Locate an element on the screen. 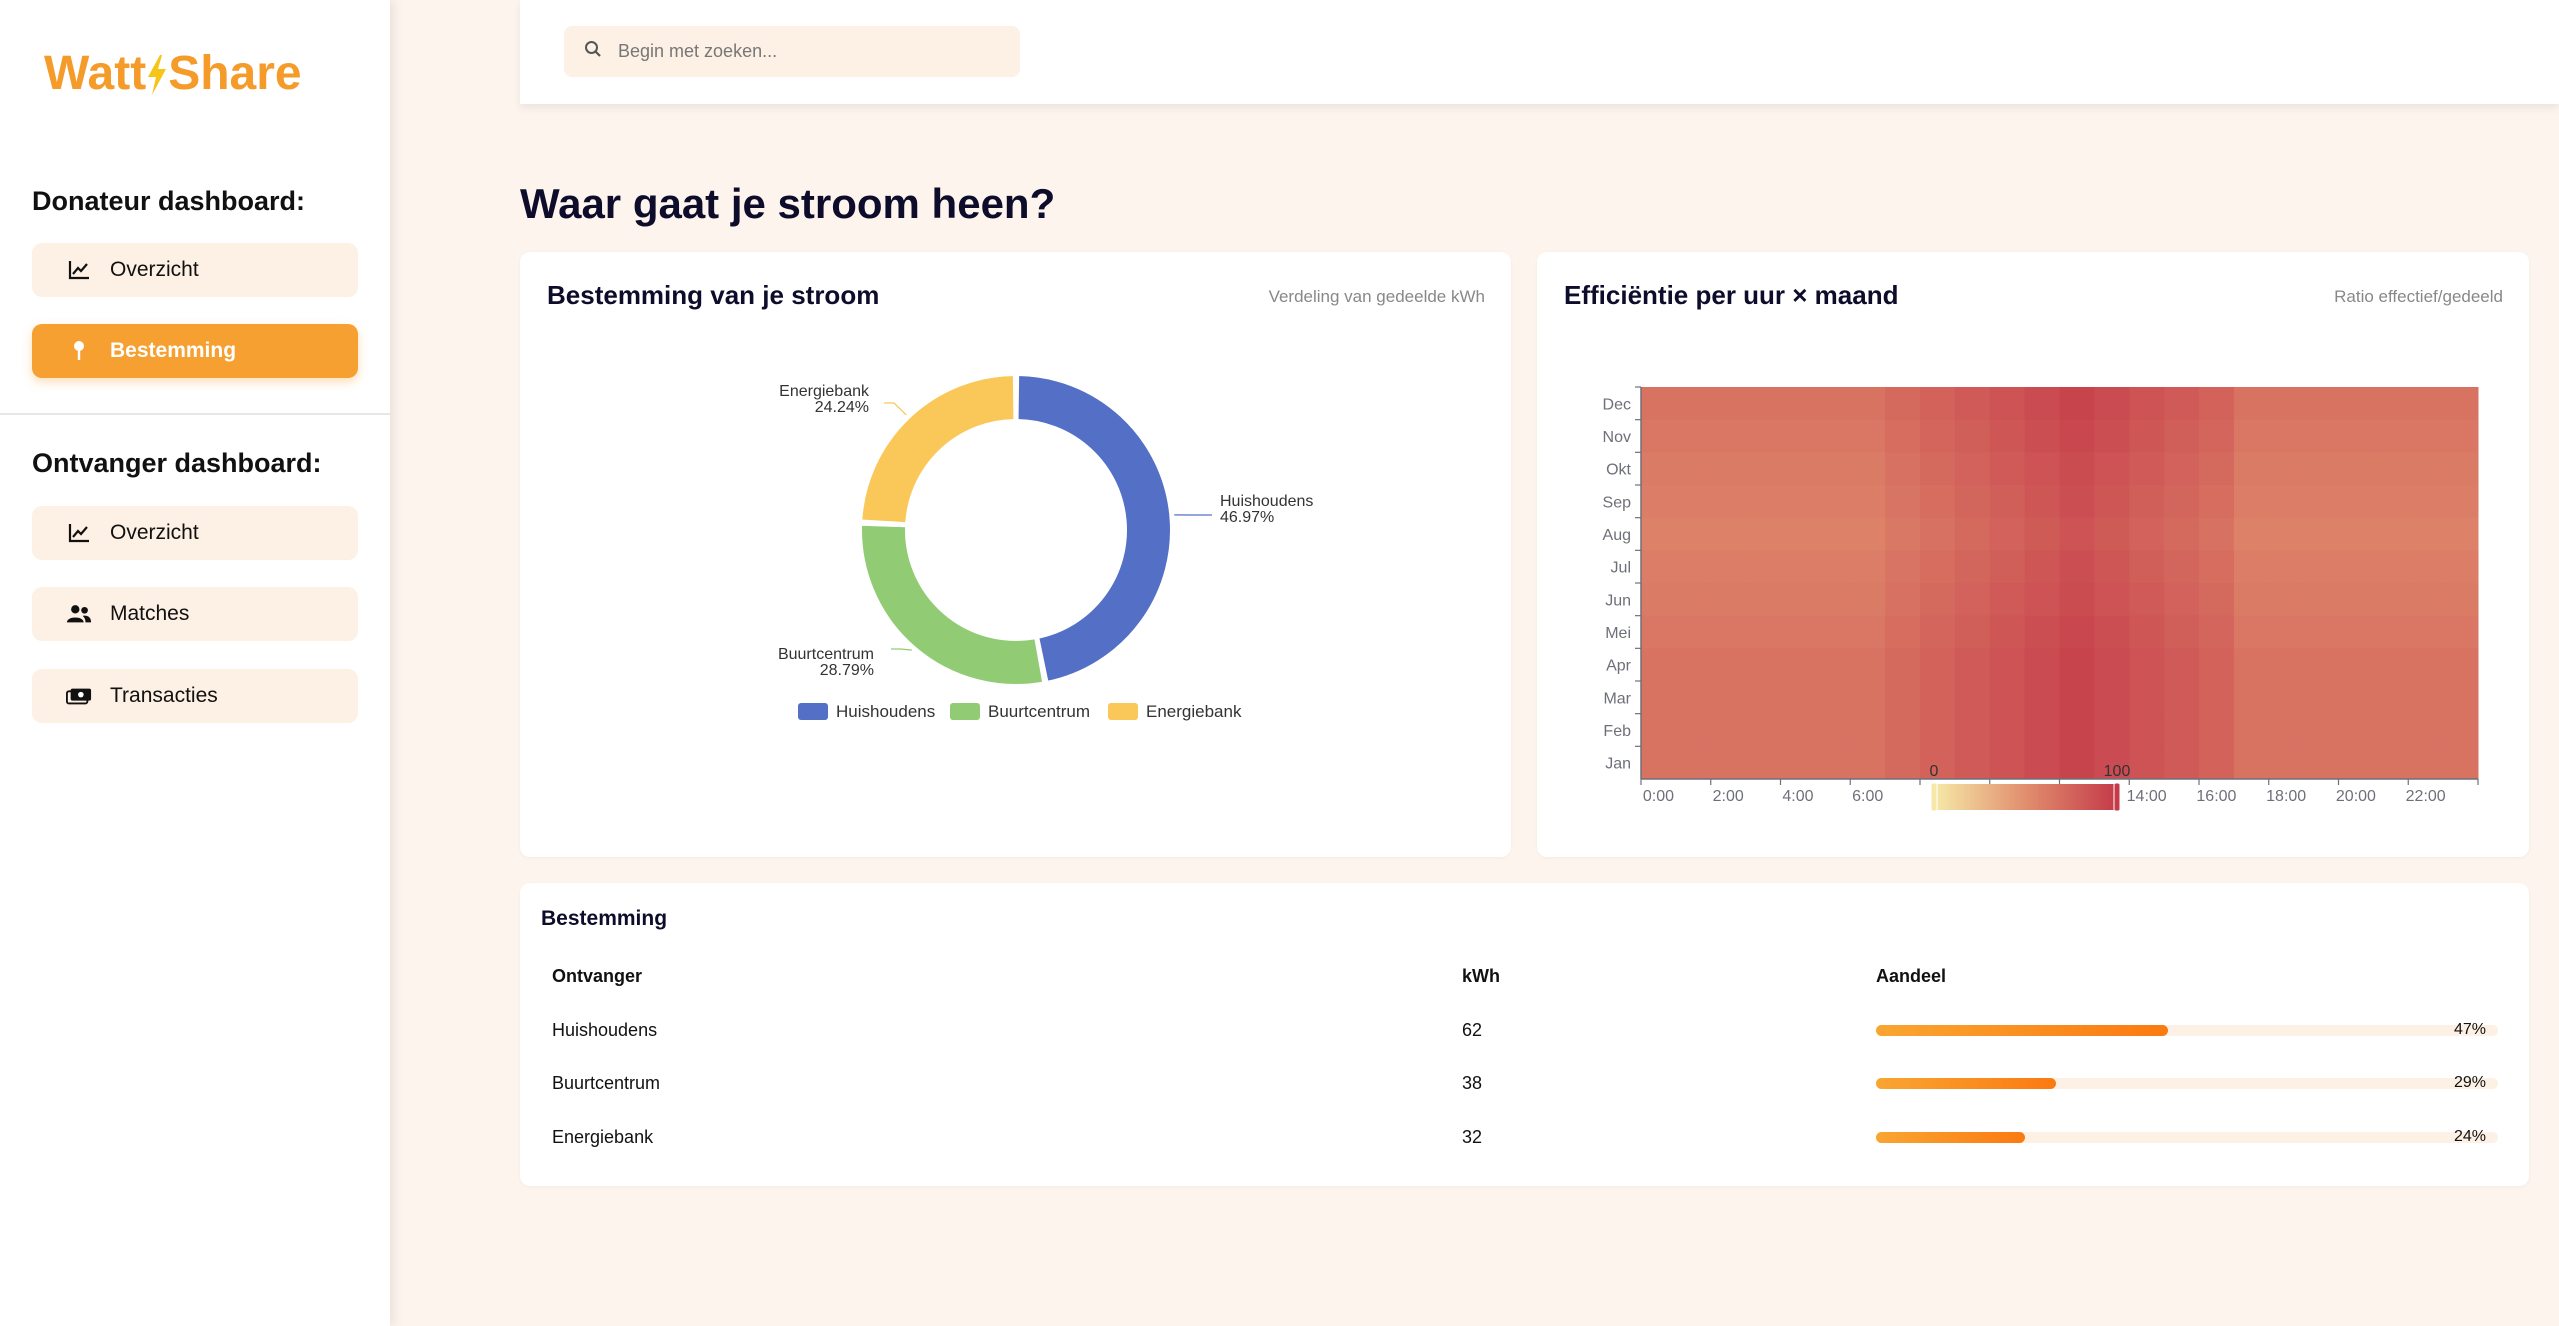 Image resolution: width=2559 pixels, height=1326 pixels. sidebar-item-donor-bestemming: Bestemming is located at coordinates (195, 351).